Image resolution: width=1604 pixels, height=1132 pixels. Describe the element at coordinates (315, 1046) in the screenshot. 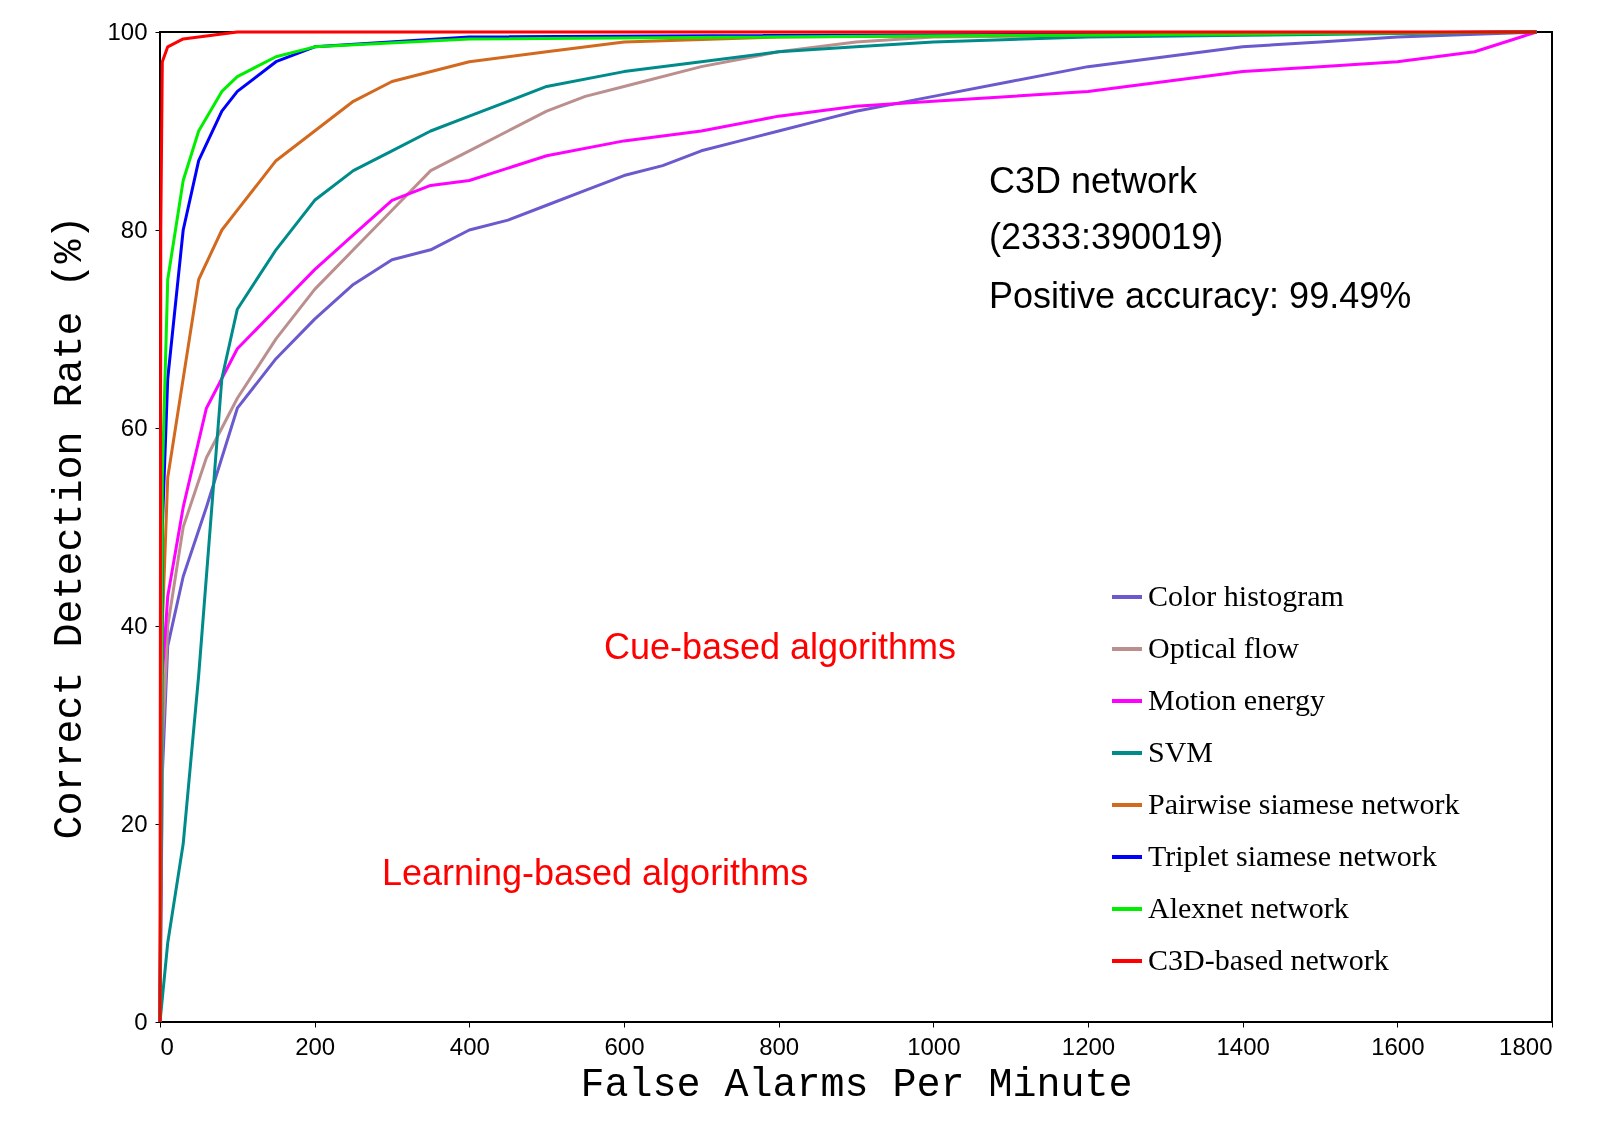

I see `x-tick-label: 200` at that location.